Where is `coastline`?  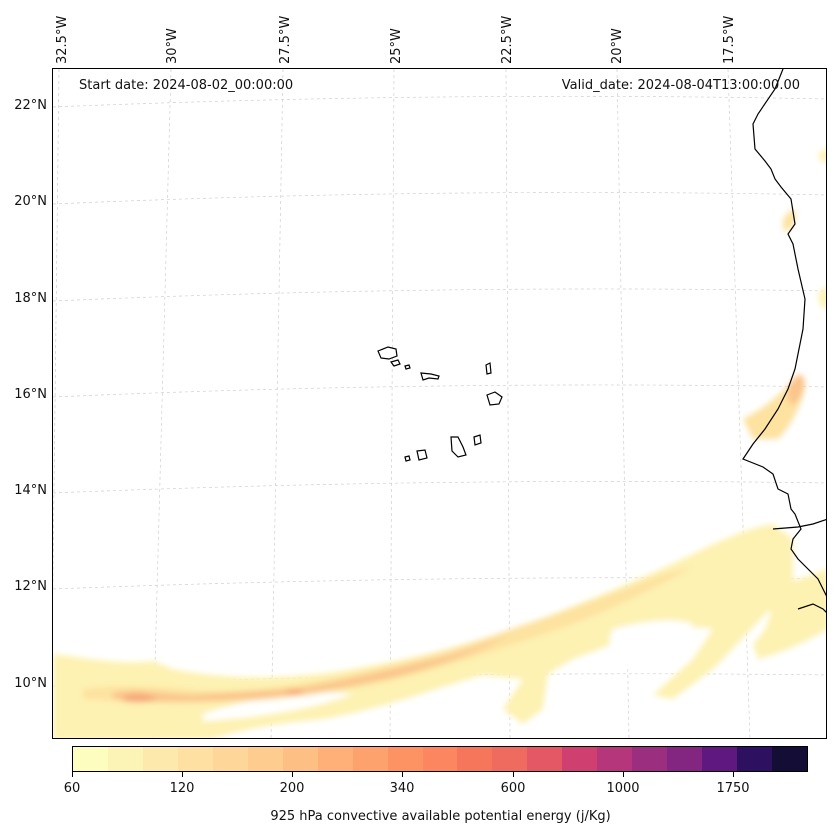
coastline is located at coordinates (784, 341).